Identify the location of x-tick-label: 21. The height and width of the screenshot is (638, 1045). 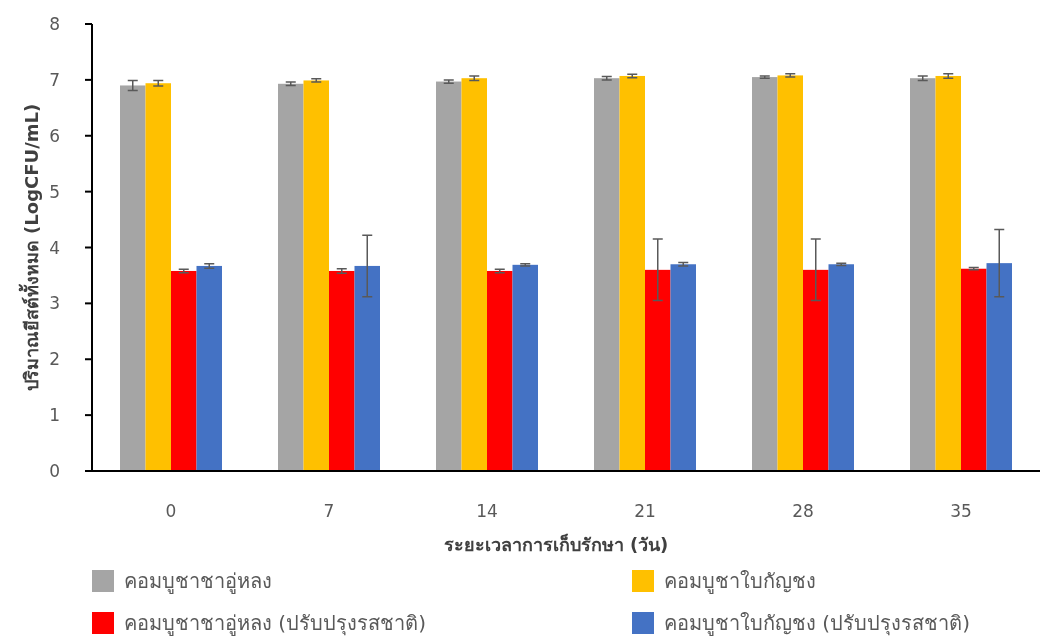
(645, 511).